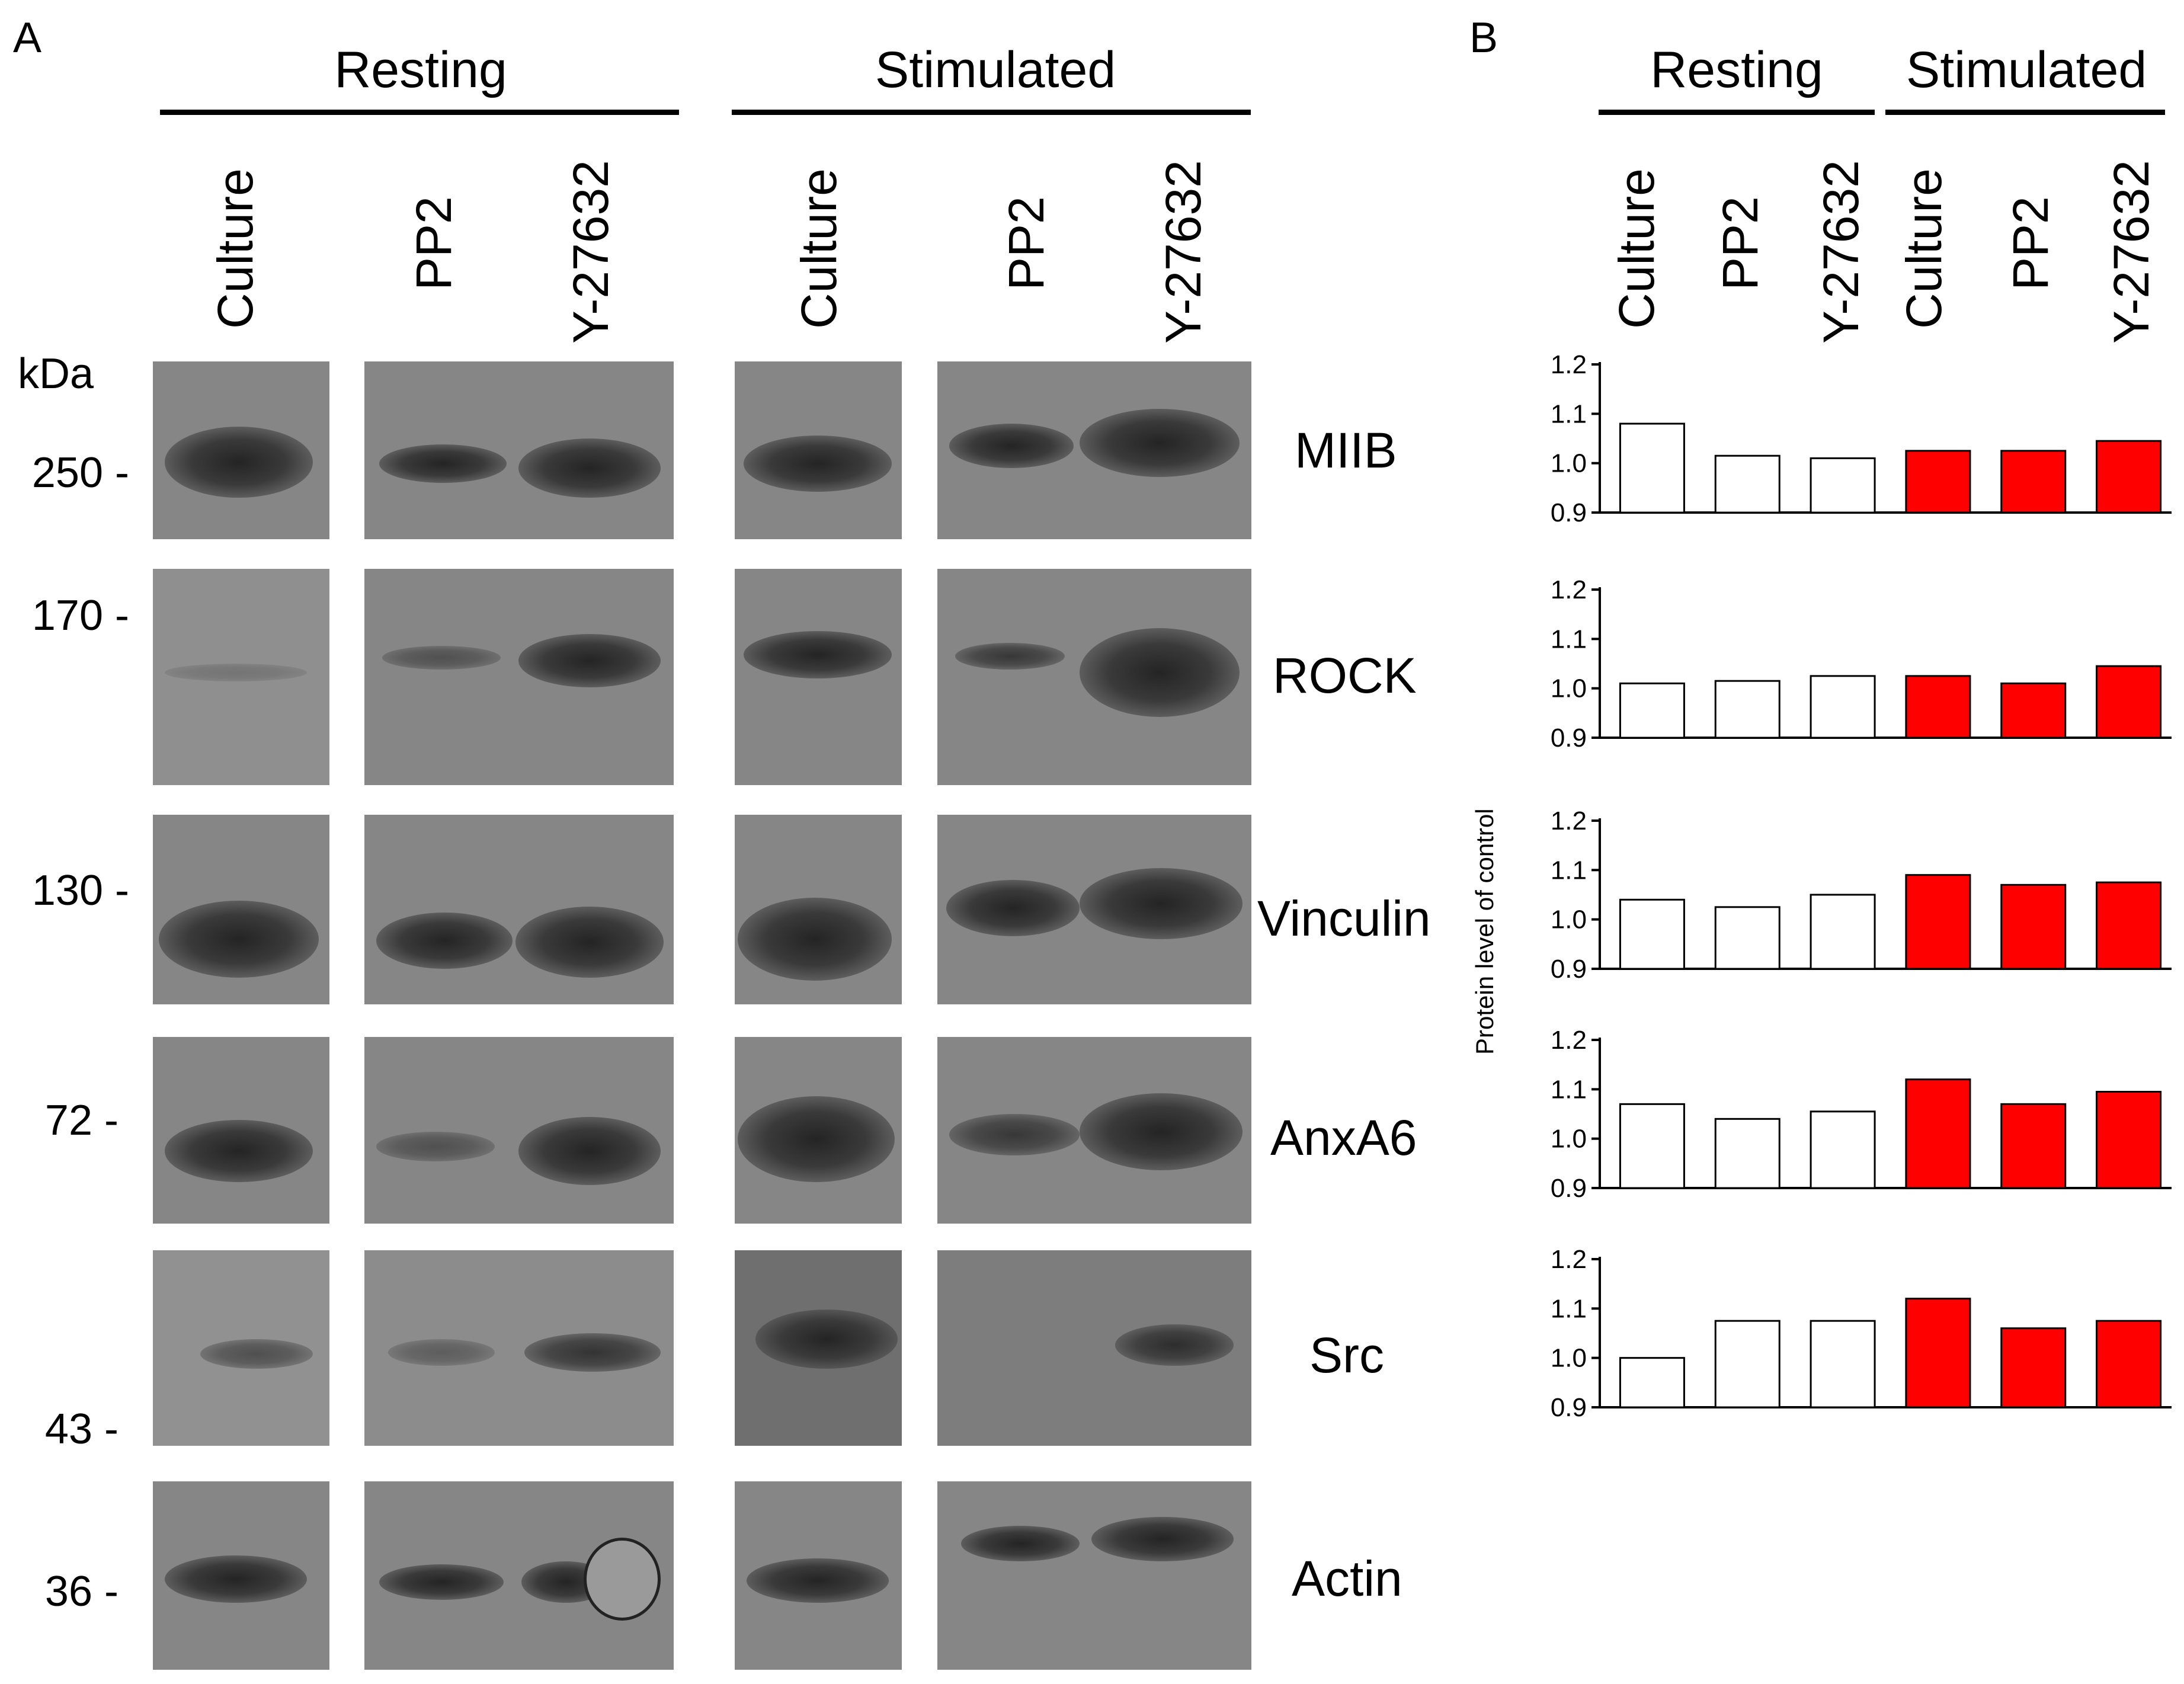 The height and width of the screenshot is (1684, 2184). Describe the element at coordinates (519, 1575) in the screenshot. I see `blot-actin-resting-pp2-y27632` at that location.